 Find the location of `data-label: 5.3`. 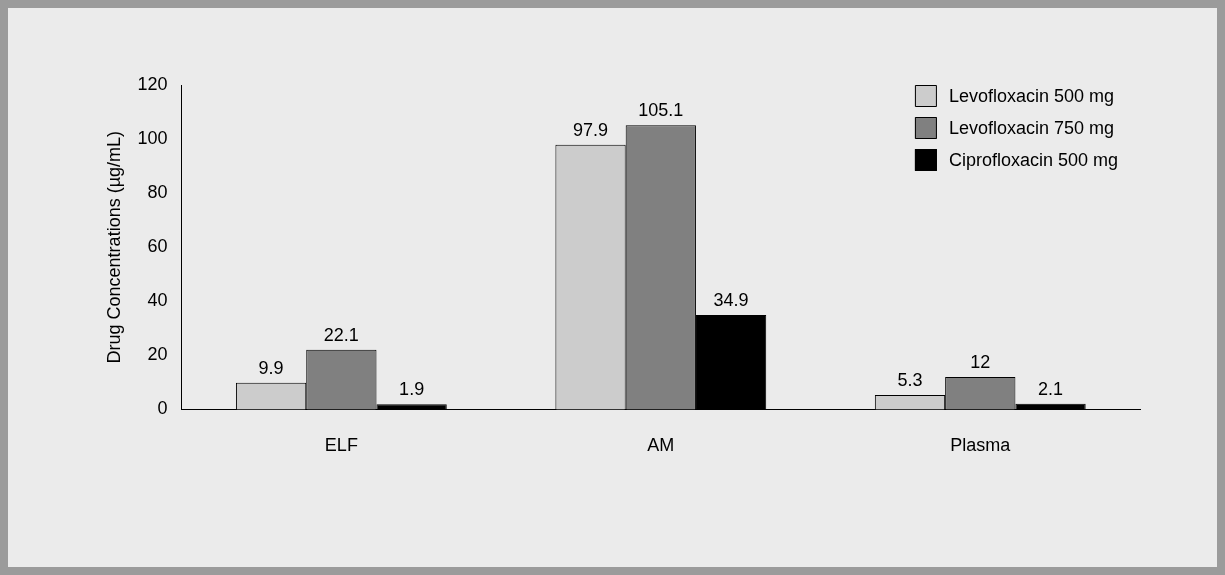

data-label: 5.3 is located at coordinates (910, 380).